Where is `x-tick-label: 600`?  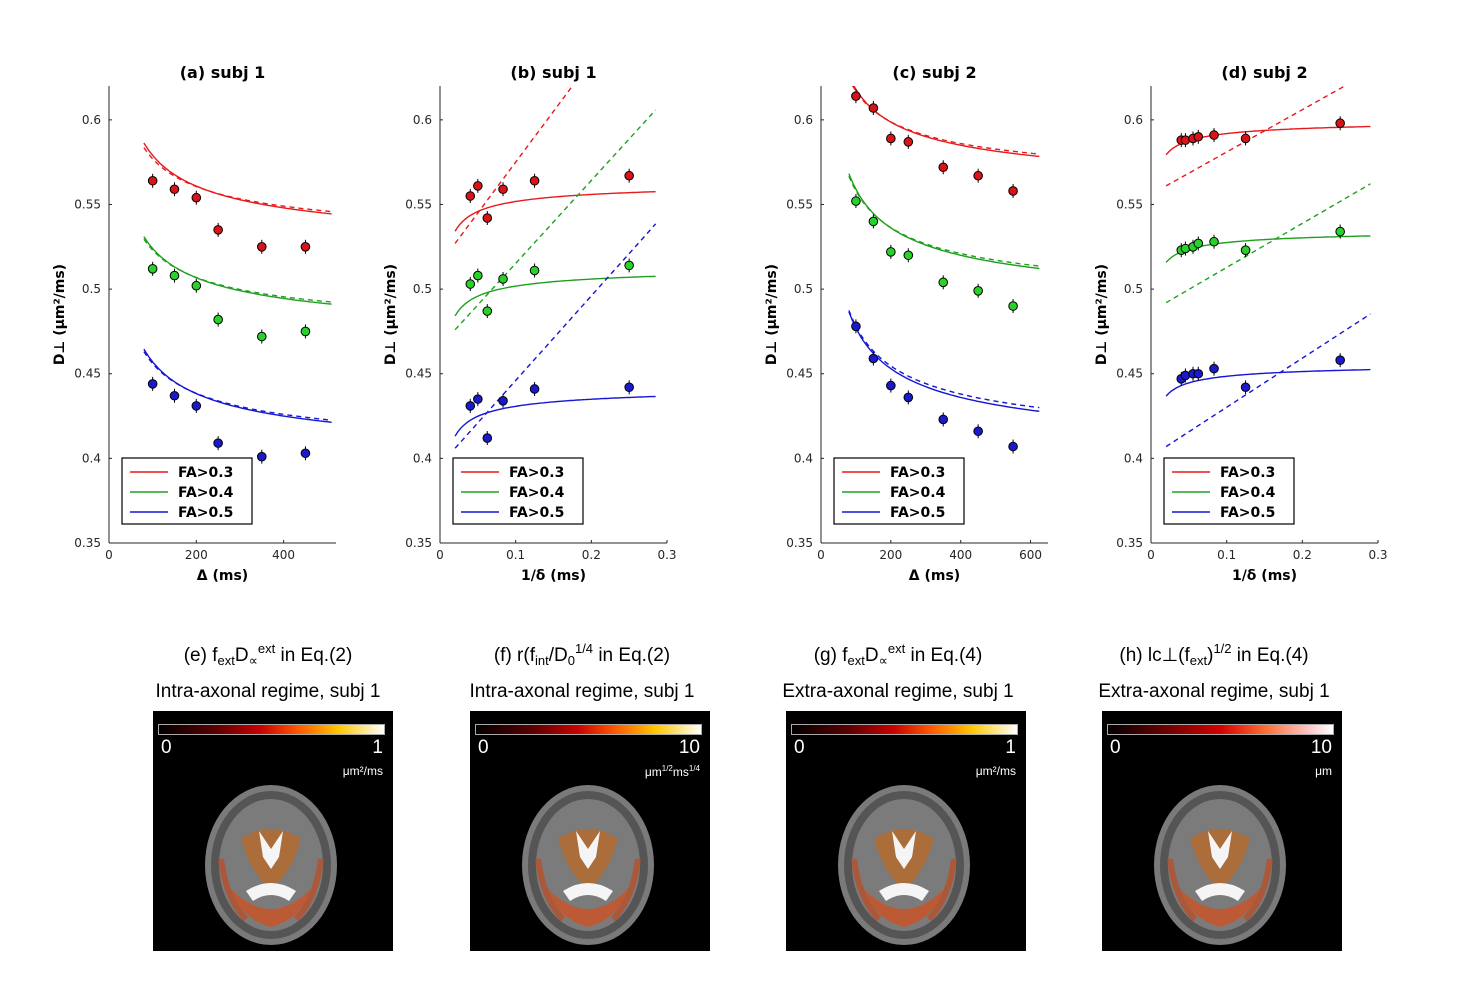 x-tick-label: 600 is located at coordinates (1030, 555).